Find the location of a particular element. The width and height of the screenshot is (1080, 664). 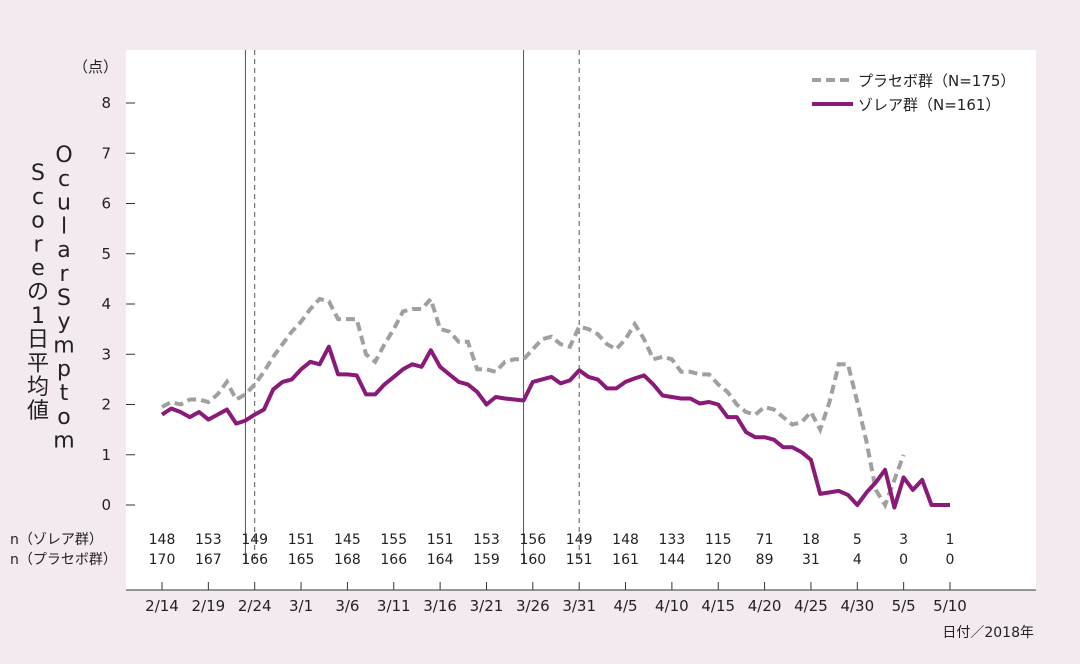

n-row-label-zolair: n（ゾレア群） is located at coordinates (56, 540).